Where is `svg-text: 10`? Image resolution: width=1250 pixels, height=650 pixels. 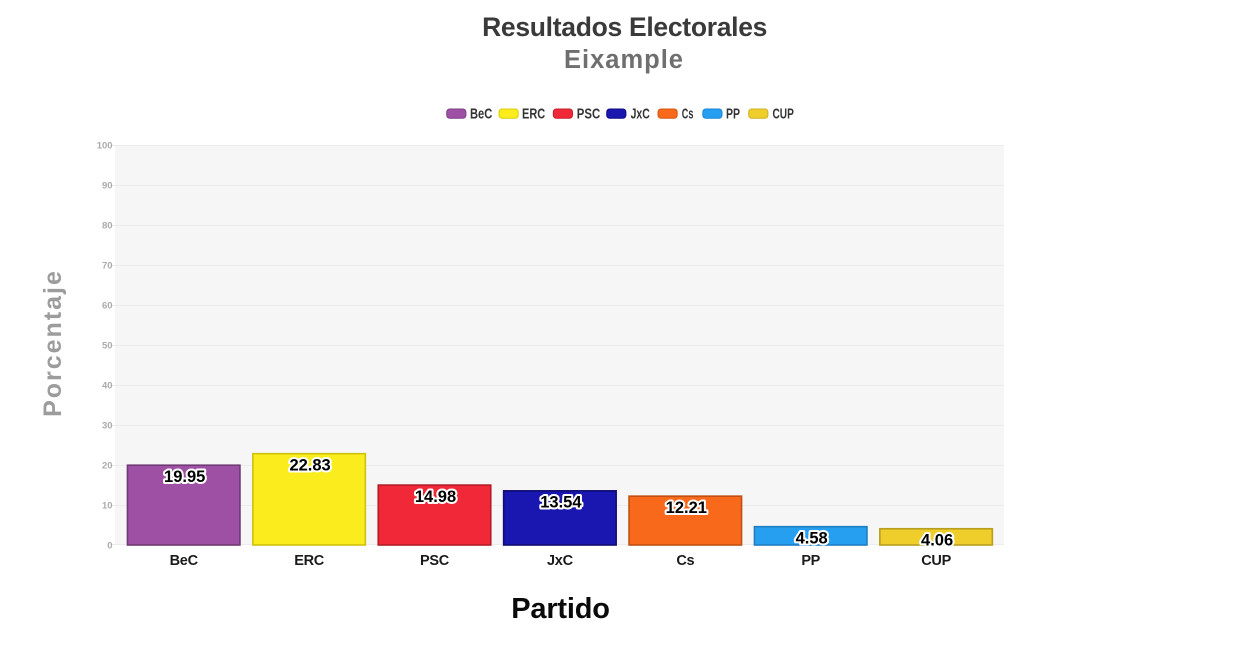 svg-text: 10 is located at coordinates (107, 506).